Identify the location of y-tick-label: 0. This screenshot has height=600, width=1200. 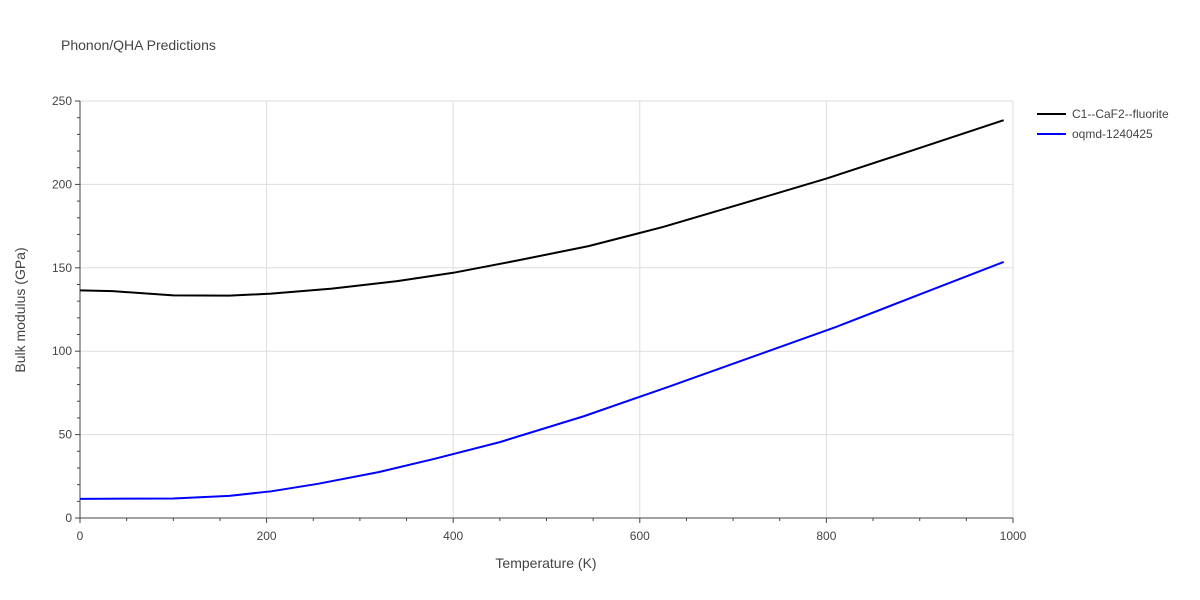
(68, 518).